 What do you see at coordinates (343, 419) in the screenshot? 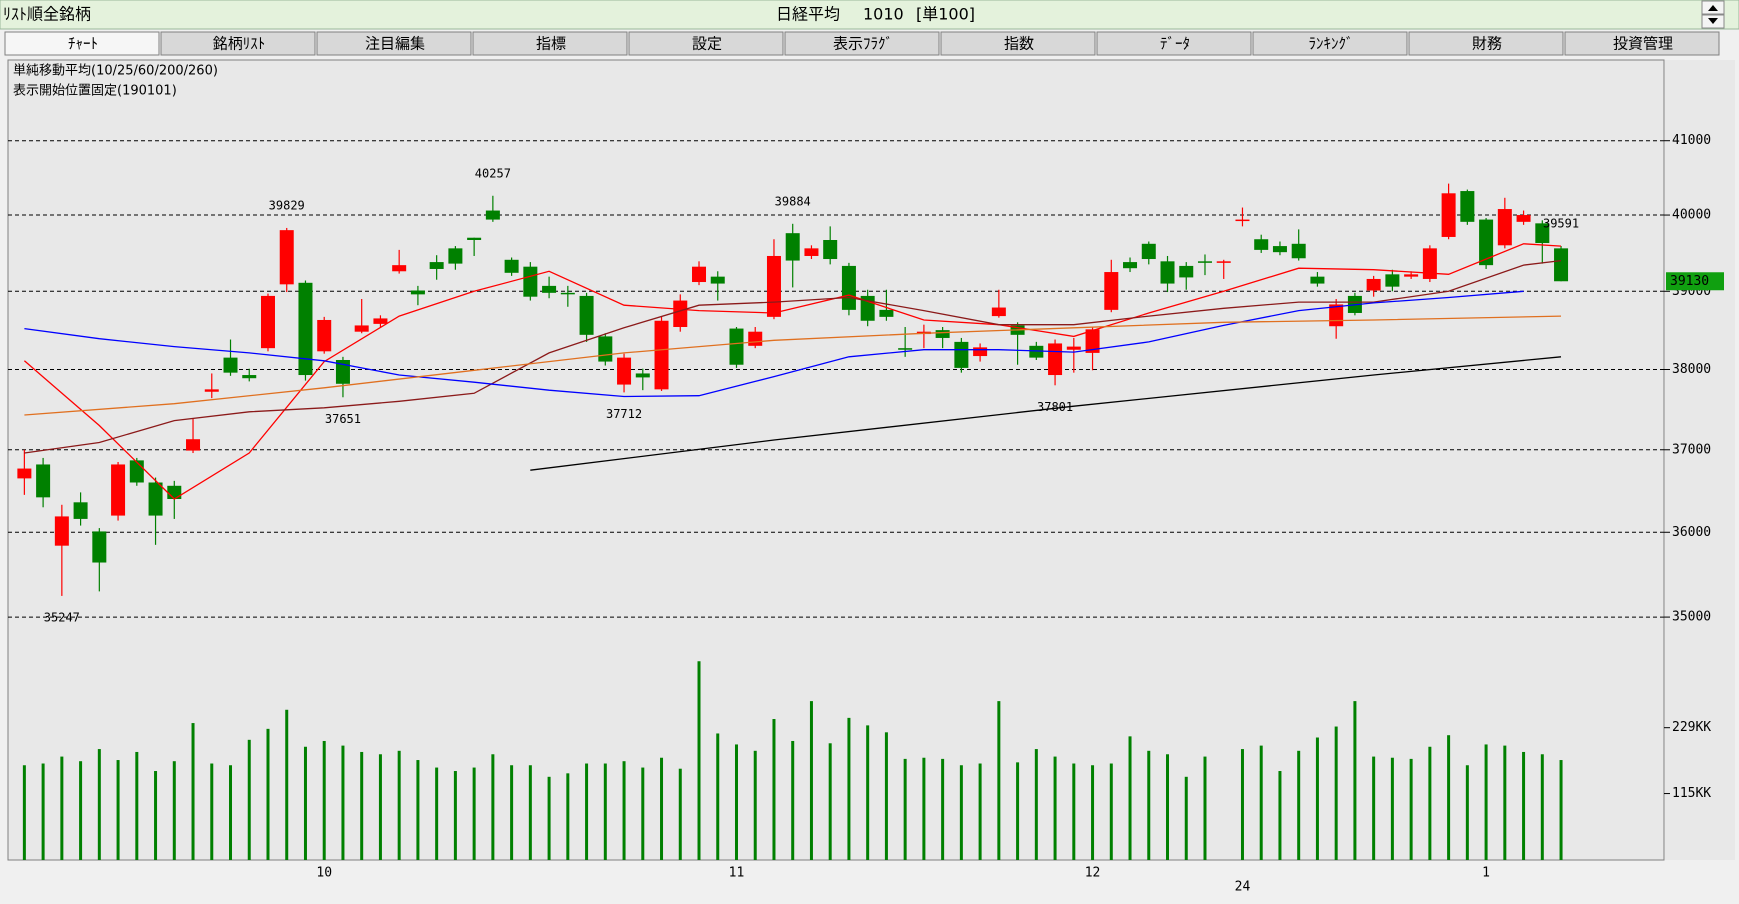
I see `low-label: 37651` at bounding box center [343, 419].